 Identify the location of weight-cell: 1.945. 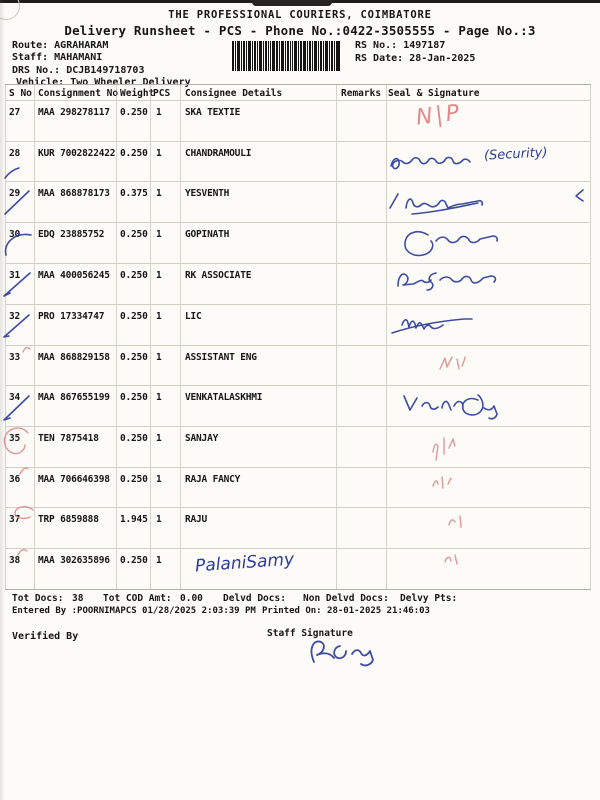
(134, 519).